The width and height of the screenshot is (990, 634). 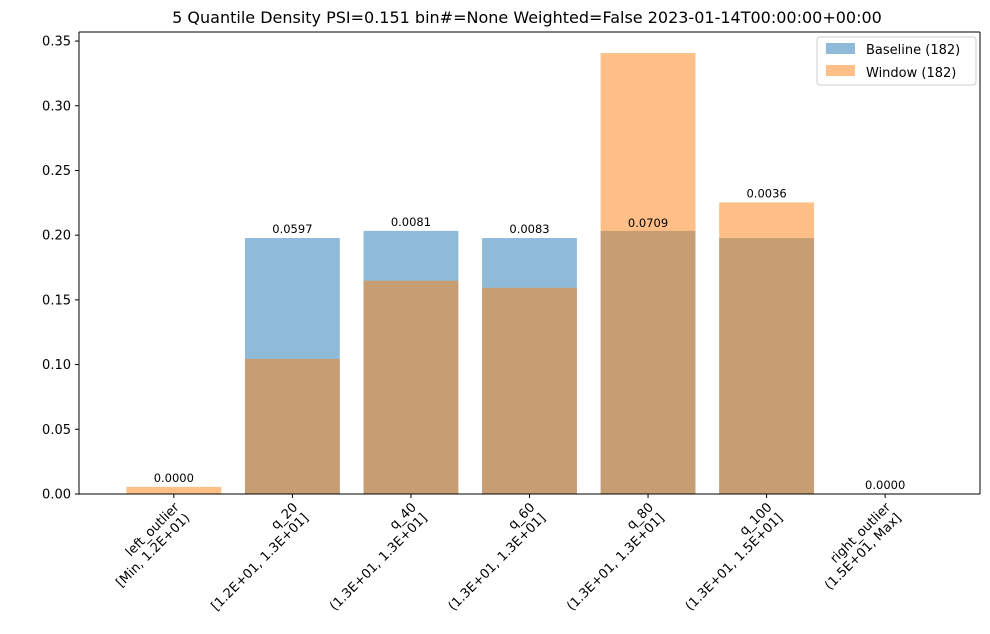 I want to click on y-tick-label-1: 0.05, so click(x=56, y=430).